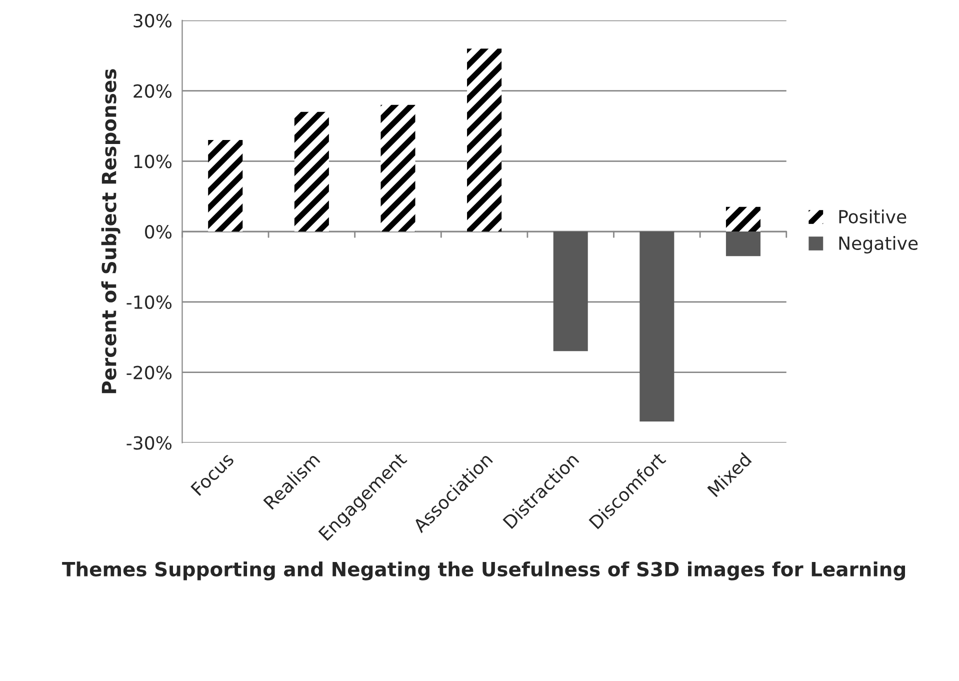 The height and width of the screenshot is (681, 959). What do you see at coordinates (153, 91) in the screenshot?
I see `y-tick-label: 20%` at bounding box center [153, 91].